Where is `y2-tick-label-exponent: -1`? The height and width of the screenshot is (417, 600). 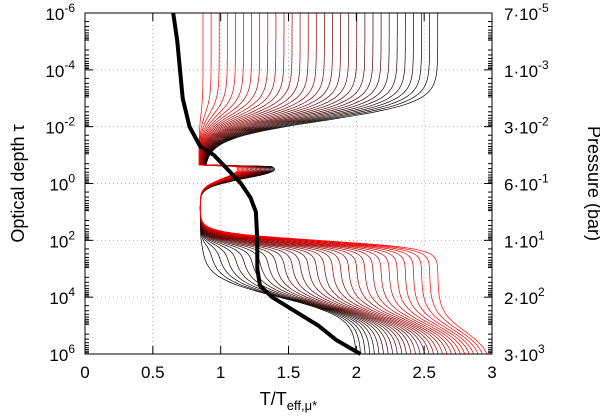
y2-tick-label-exponent: -1 is located at coordinates (543, 179).